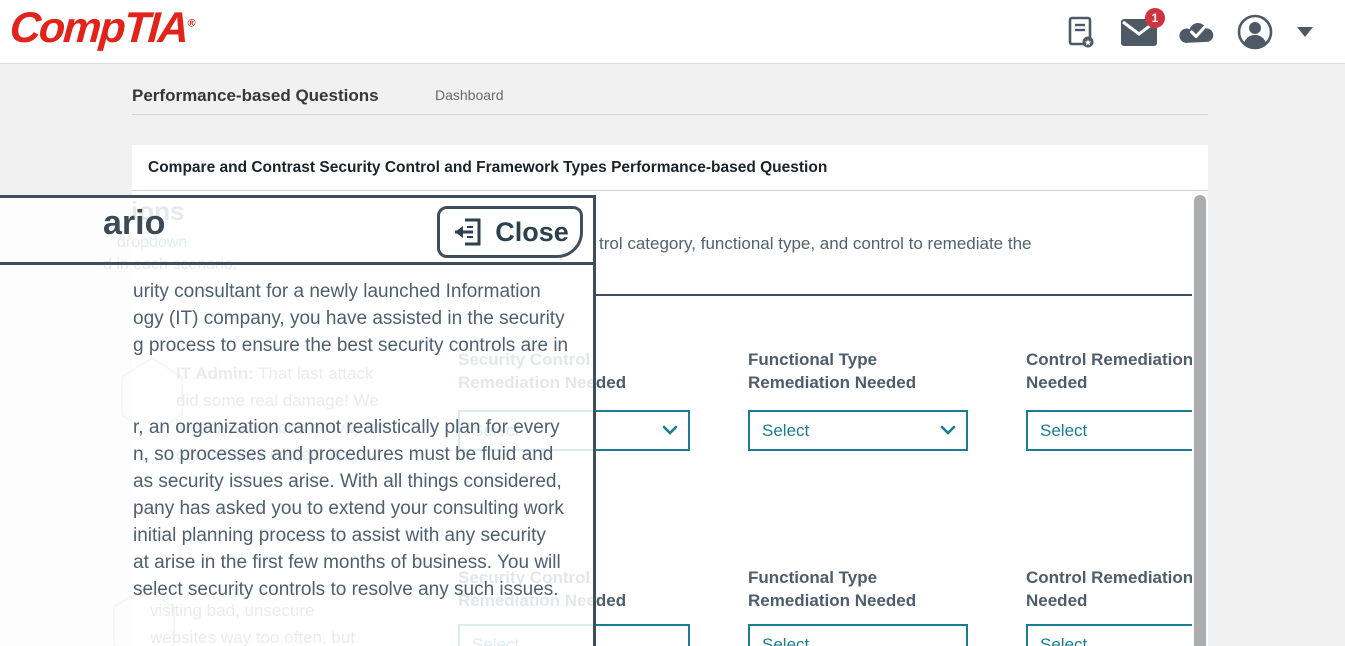 This screenshot has width=1345, height=646. I want to click on modal-title-divider, so click(296, 263).